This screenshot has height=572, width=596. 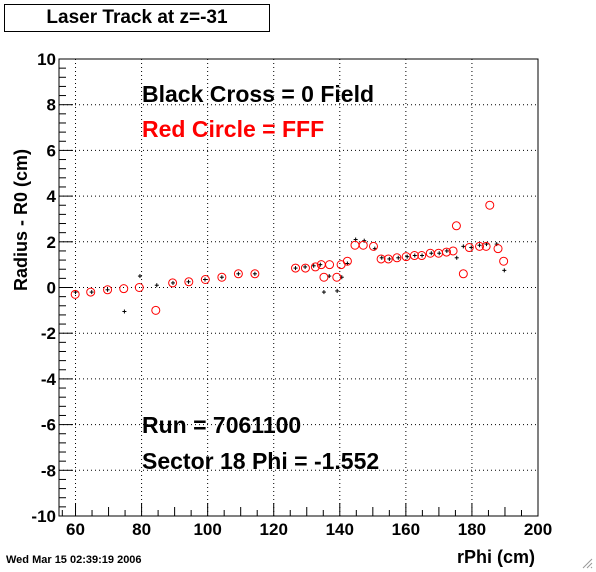 I want to click on timestamp: Wed Mar 15 02:39:19 2006, so click(x=74, y=560).